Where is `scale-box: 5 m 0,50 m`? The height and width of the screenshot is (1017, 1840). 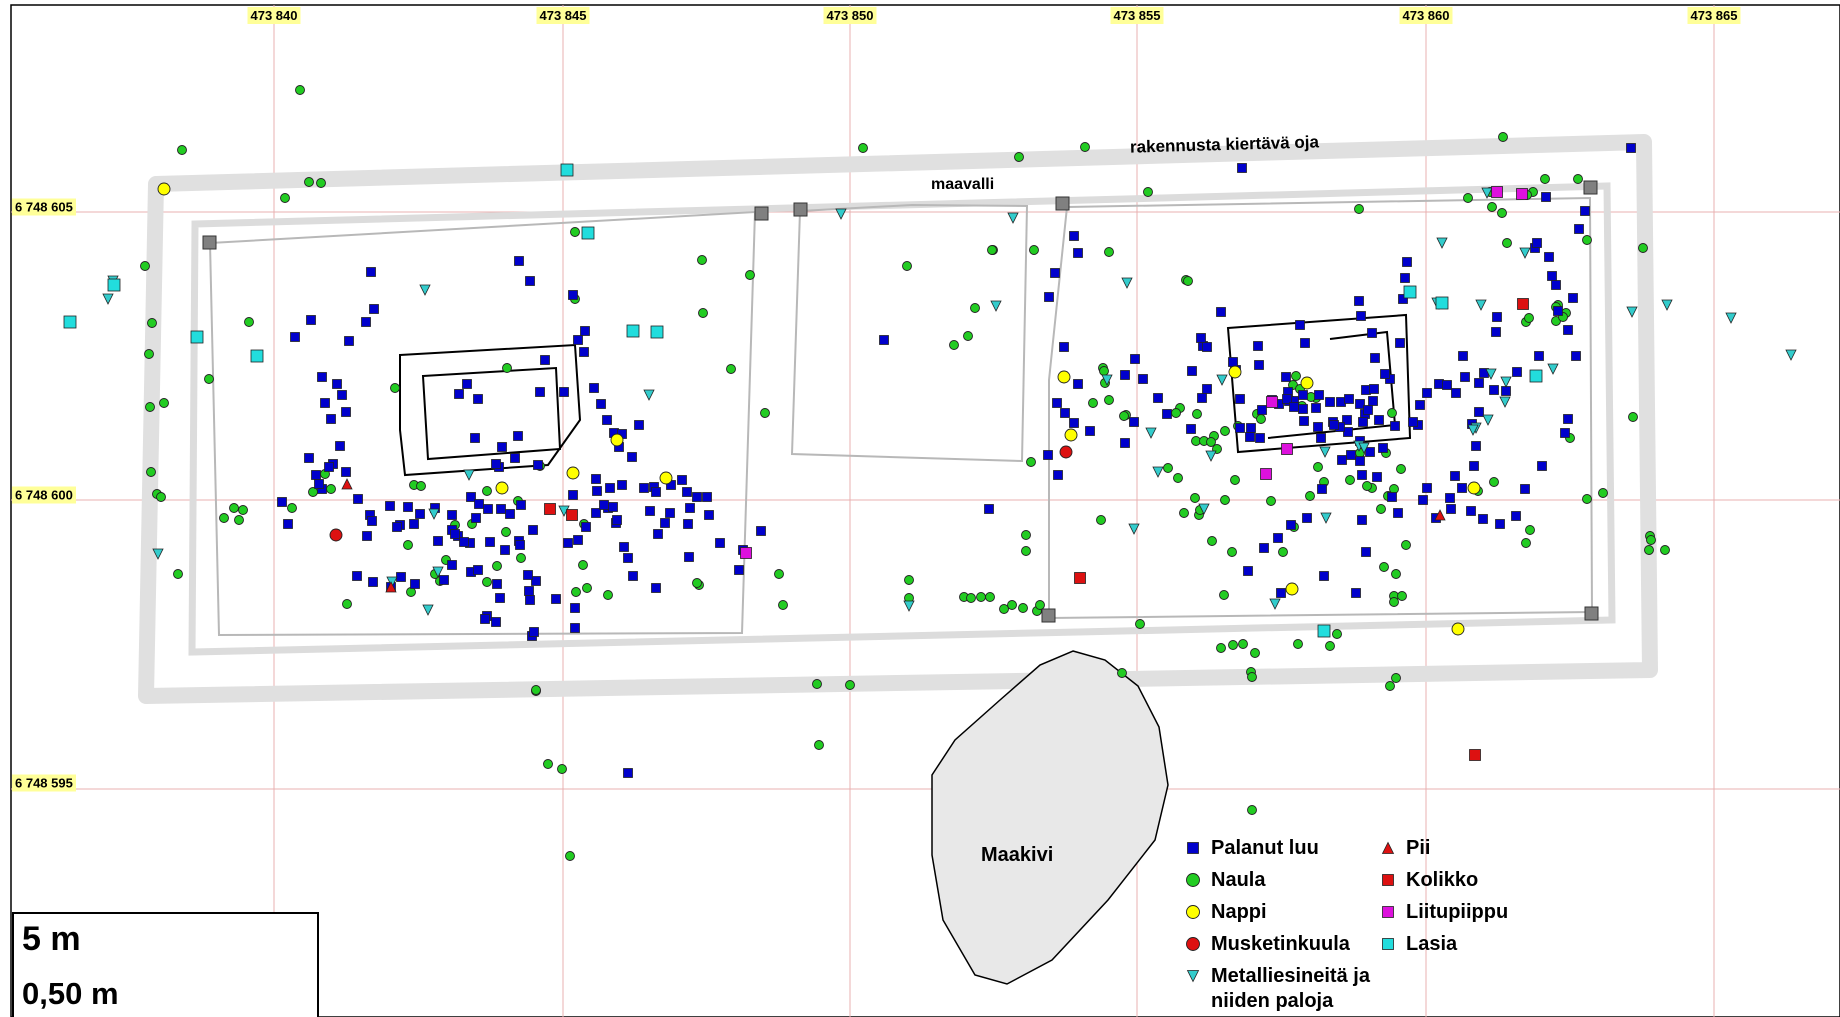
scale-box: 5 m 0,50 m is located at coordinates (165, 964).